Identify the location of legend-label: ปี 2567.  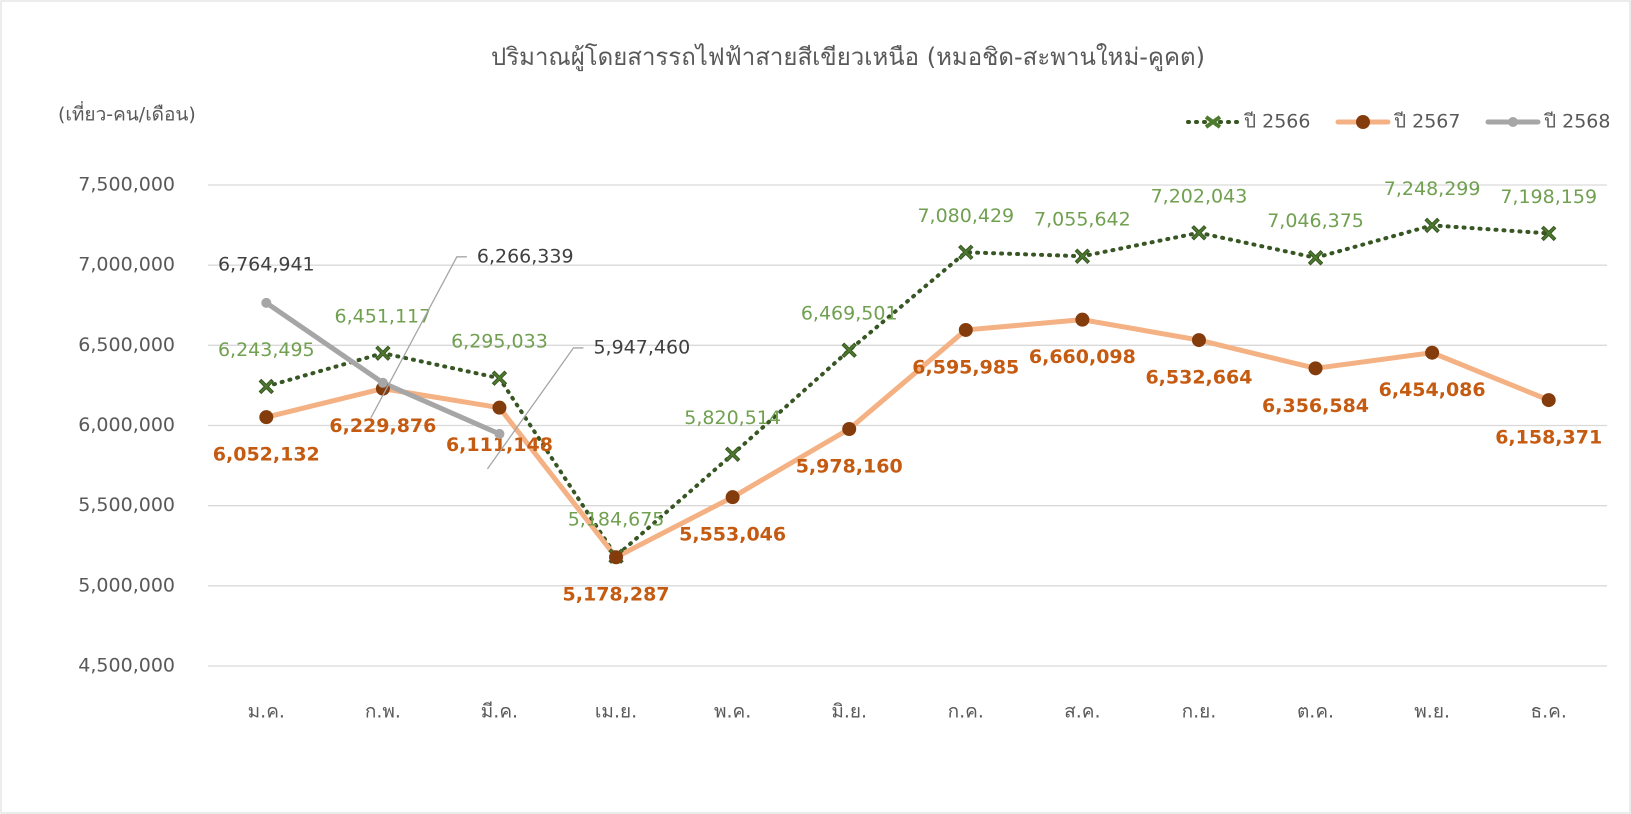
(1426, 122).